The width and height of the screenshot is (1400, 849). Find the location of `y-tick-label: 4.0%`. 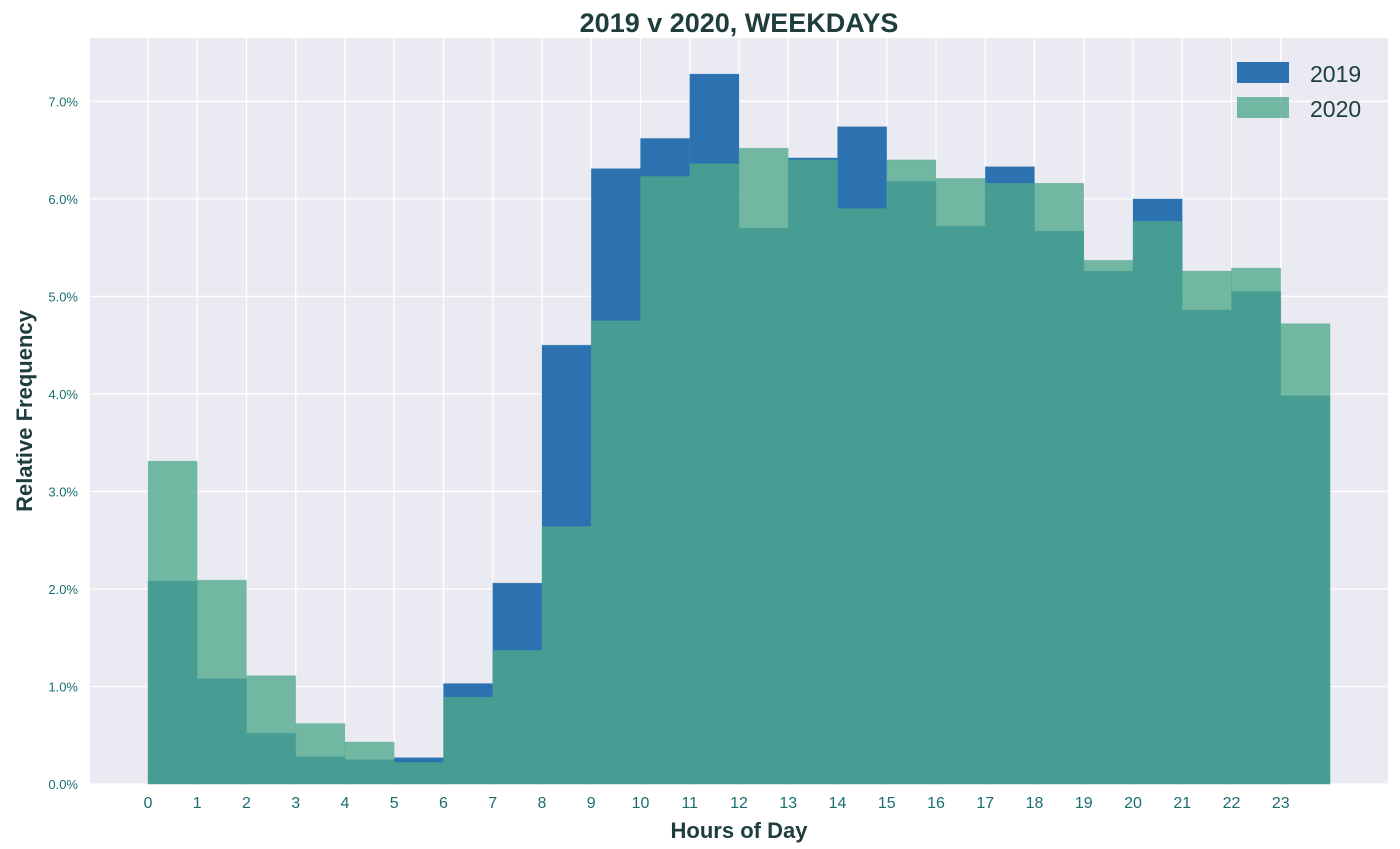

y-tick-label: 4.0% is located at coordinates (63, 394).